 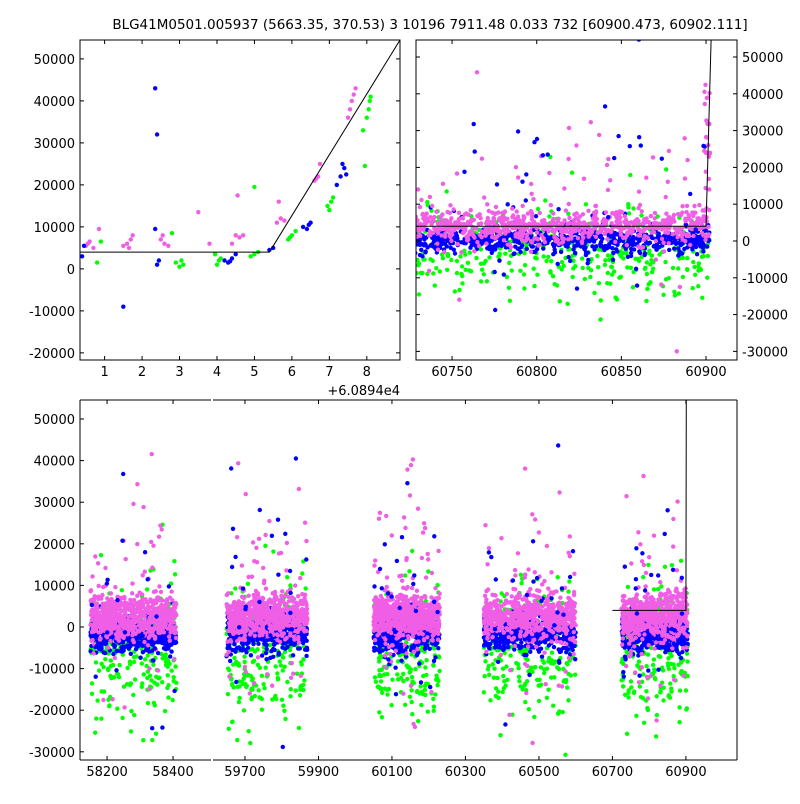 I want to click on x-tick-label: 8, so click(x=367, y=372).